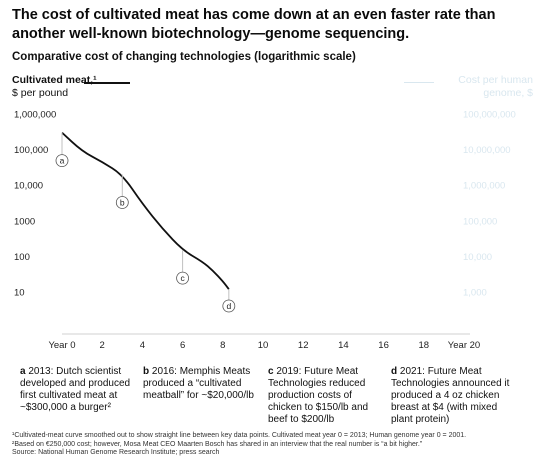  What do you see at coordinates (477, 257) in the screenshot?
I see `y-tick-label-right: 10,000` at bounding box center [477, 257].